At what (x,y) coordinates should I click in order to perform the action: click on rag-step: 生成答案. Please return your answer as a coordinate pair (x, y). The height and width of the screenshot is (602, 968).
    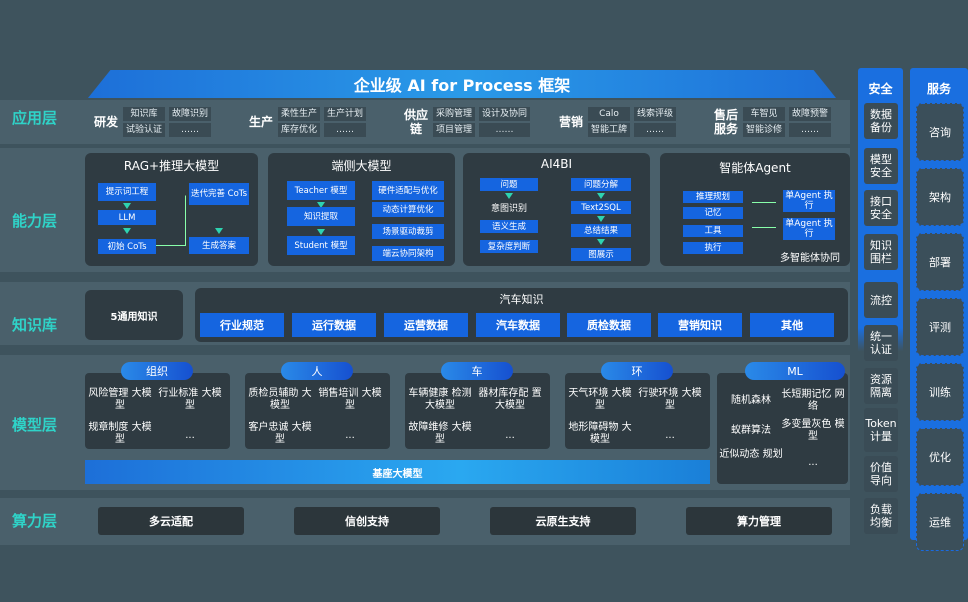
    Looking at the image, I should click on (219, 245).